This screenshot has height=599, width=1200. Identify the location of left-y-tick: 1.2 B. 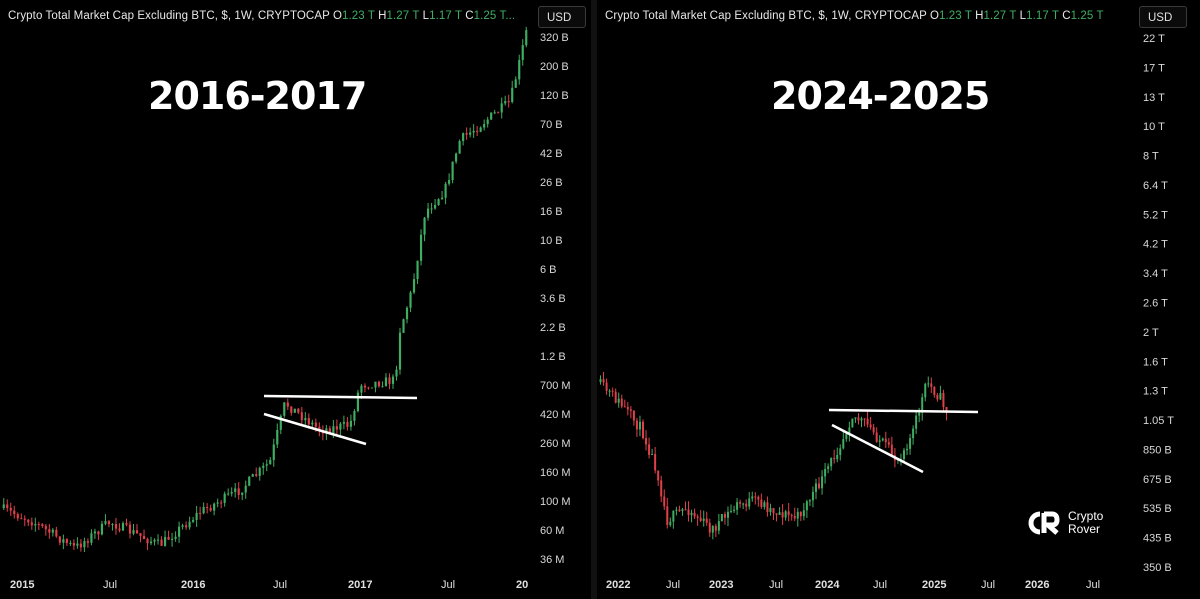
(553, 357).